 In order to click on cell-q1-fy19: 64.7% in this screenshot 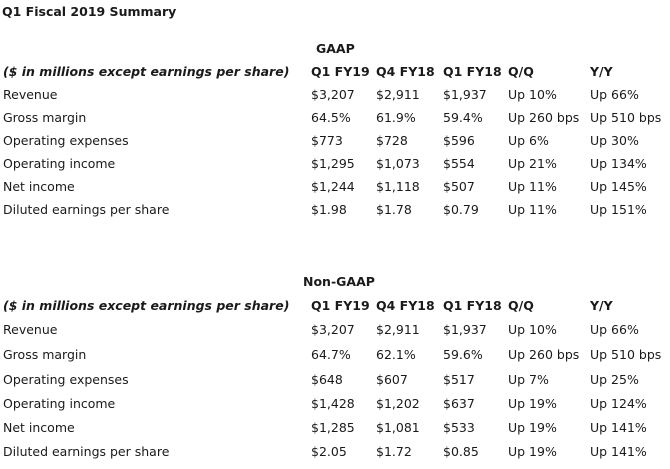, I will do `click(331, 354)`.